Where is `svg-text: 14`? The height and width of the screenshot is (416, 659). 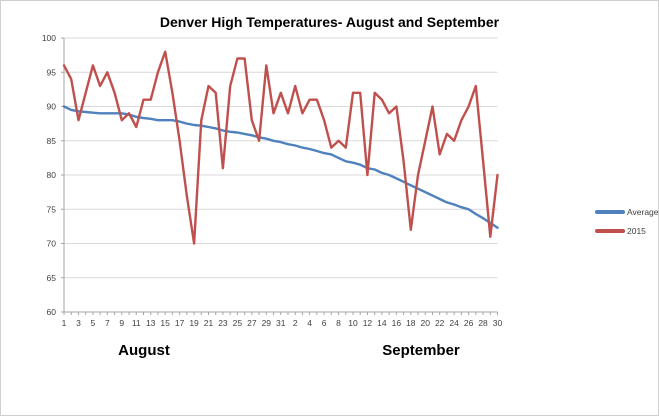 svg-text: 14 is located at coordinates (382, 323).